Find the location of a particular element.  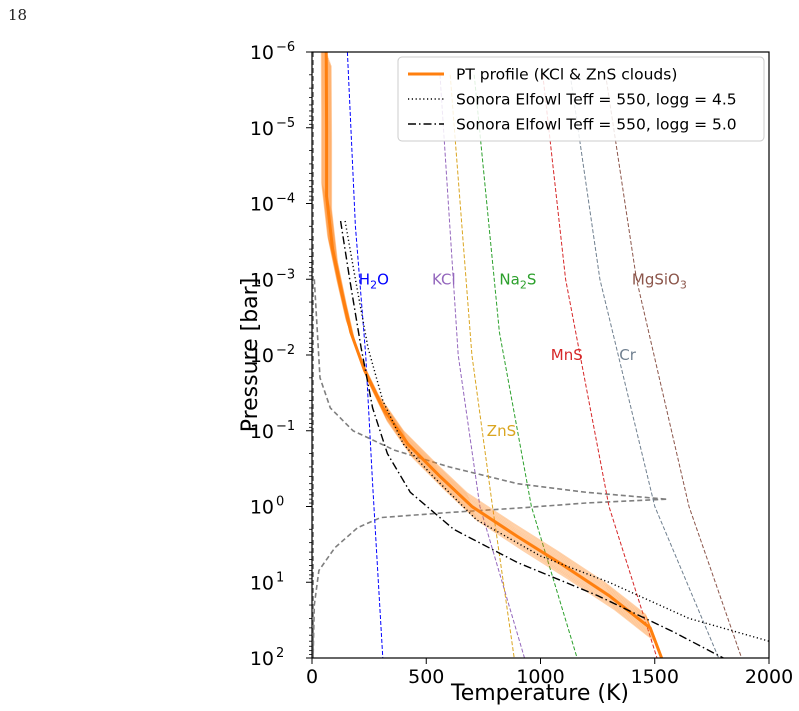

x-tick-label: 0 is located at coordinates (312, 677).